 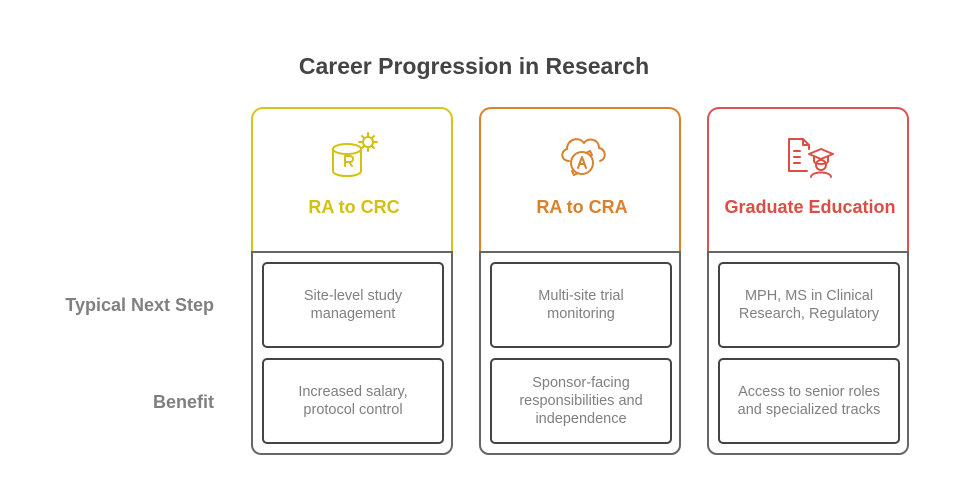 I want to click on cloud-sync-icon, so click(x=583, y=157).